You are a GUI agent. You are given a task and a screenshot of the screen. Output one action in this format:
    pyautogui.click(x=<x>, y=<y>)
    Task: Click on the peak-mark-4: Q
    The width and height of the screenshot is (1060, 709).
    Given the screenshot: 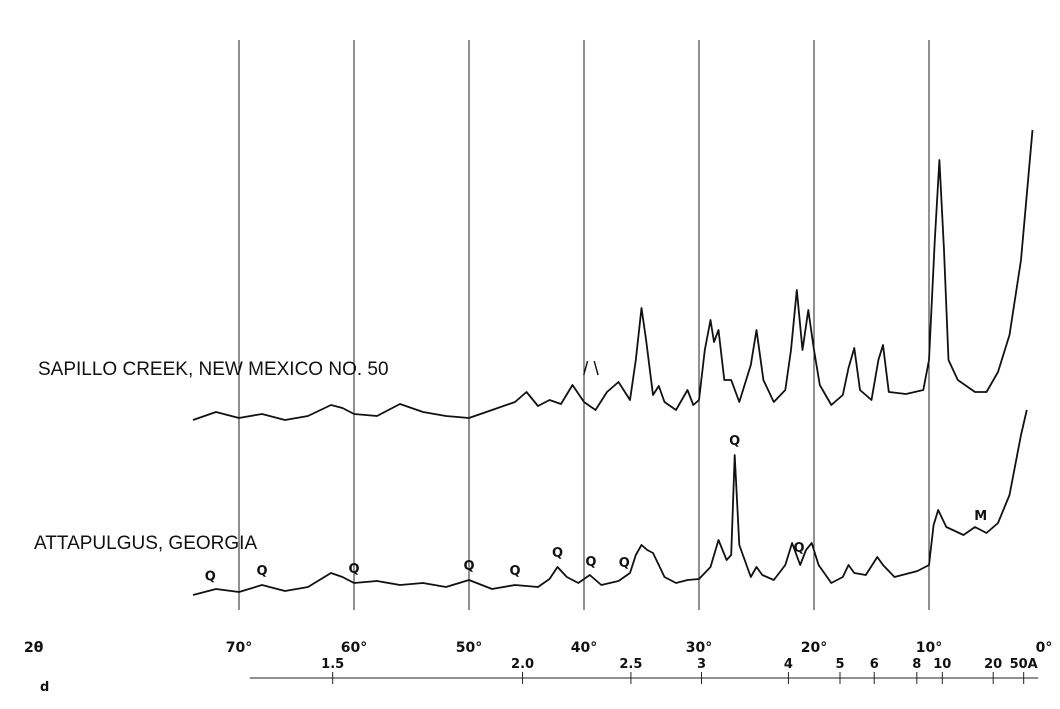 What is the action you would take?
    pyautogui.click(x=514, y=571)
    